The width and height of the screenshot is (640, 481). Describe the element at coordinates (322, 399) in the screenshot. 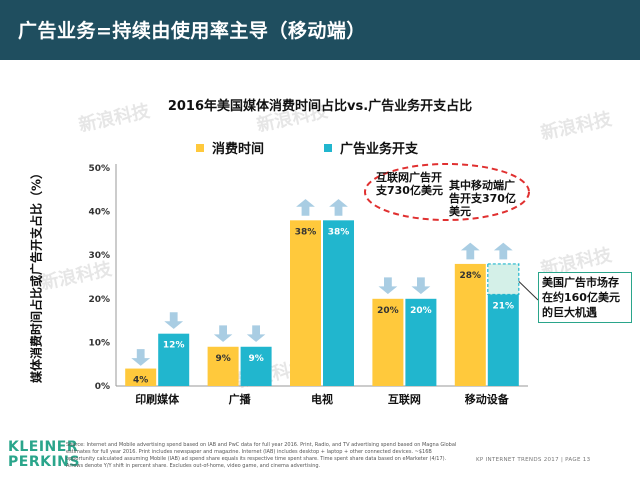

I see `x-tick-label: 电视` at that location.